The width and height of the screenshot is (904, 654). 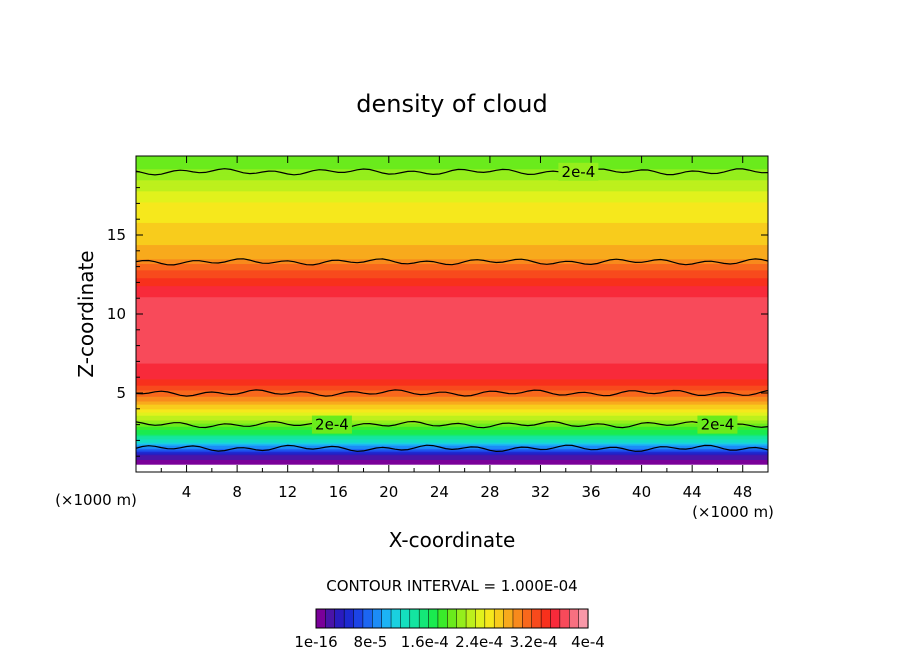 What do you see at coordinates (86, 313) in the screenshot?
I see `y-axis-label: Z-coordinate` at bounding box center [86, 313].